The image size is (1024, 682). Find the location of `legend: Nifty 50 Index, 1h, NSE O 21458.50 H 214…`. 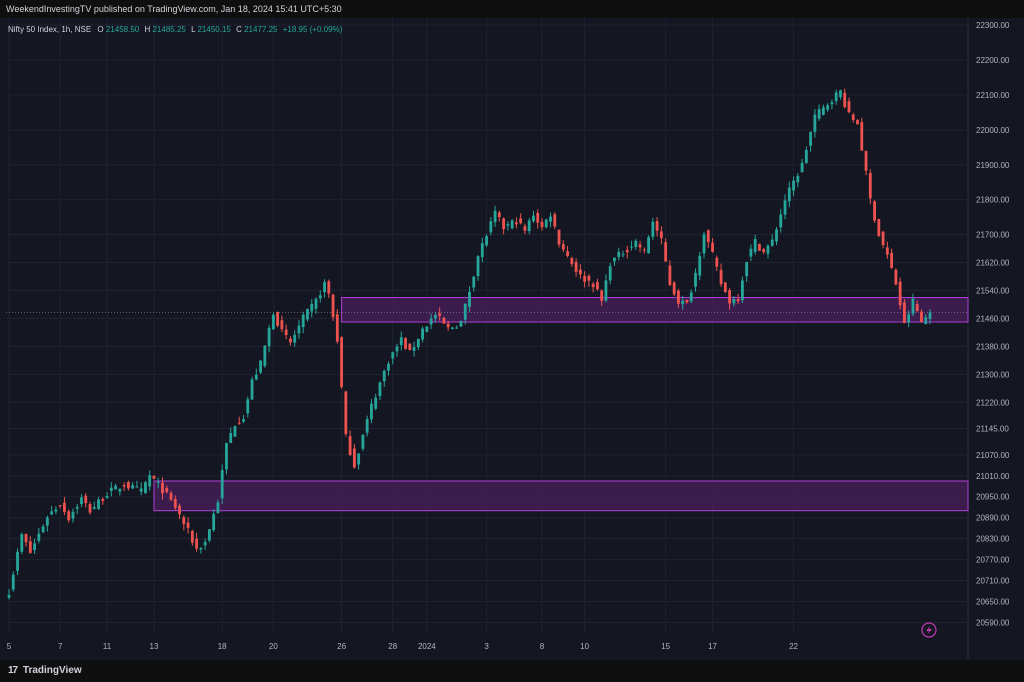

legend: Nifty 50 Index, 1h, NSE O 21458.50 H 214… is located at coordinates (175, 29).